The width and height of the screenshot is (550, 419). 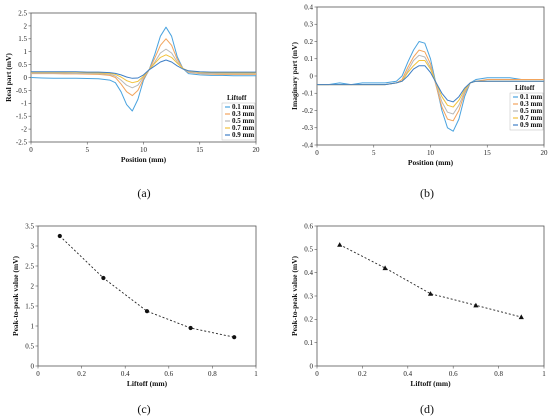 What do you see at coordinates (24, 104) in the screenshot?
I see `y-tick-label: -1` at bounding box center [24, 104].